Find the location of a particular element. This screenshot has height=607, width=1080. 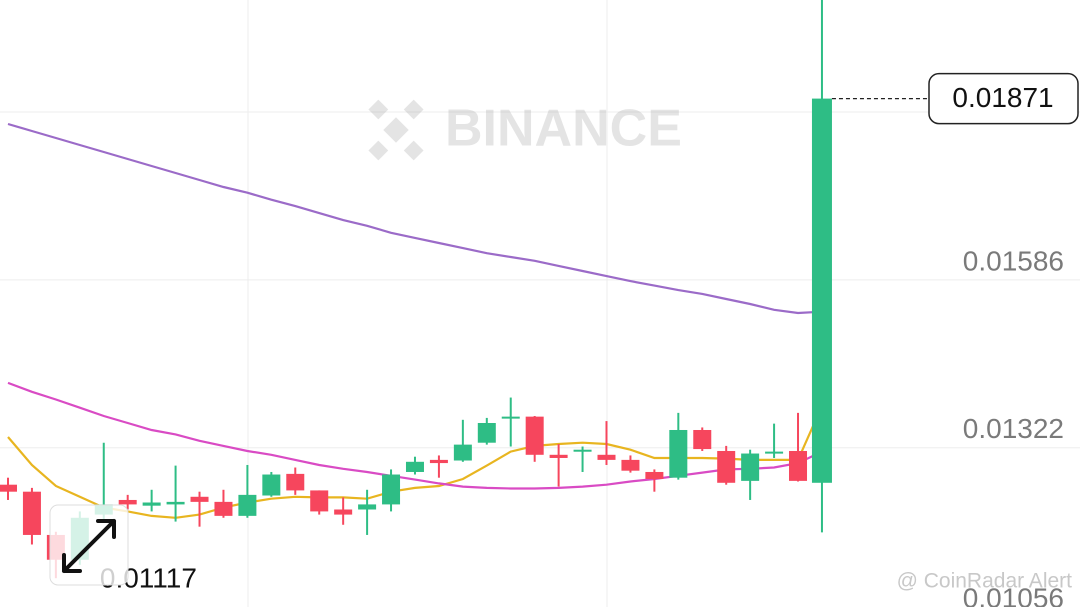

watermark-text: BINANCE is located at coordinates (563, 129).